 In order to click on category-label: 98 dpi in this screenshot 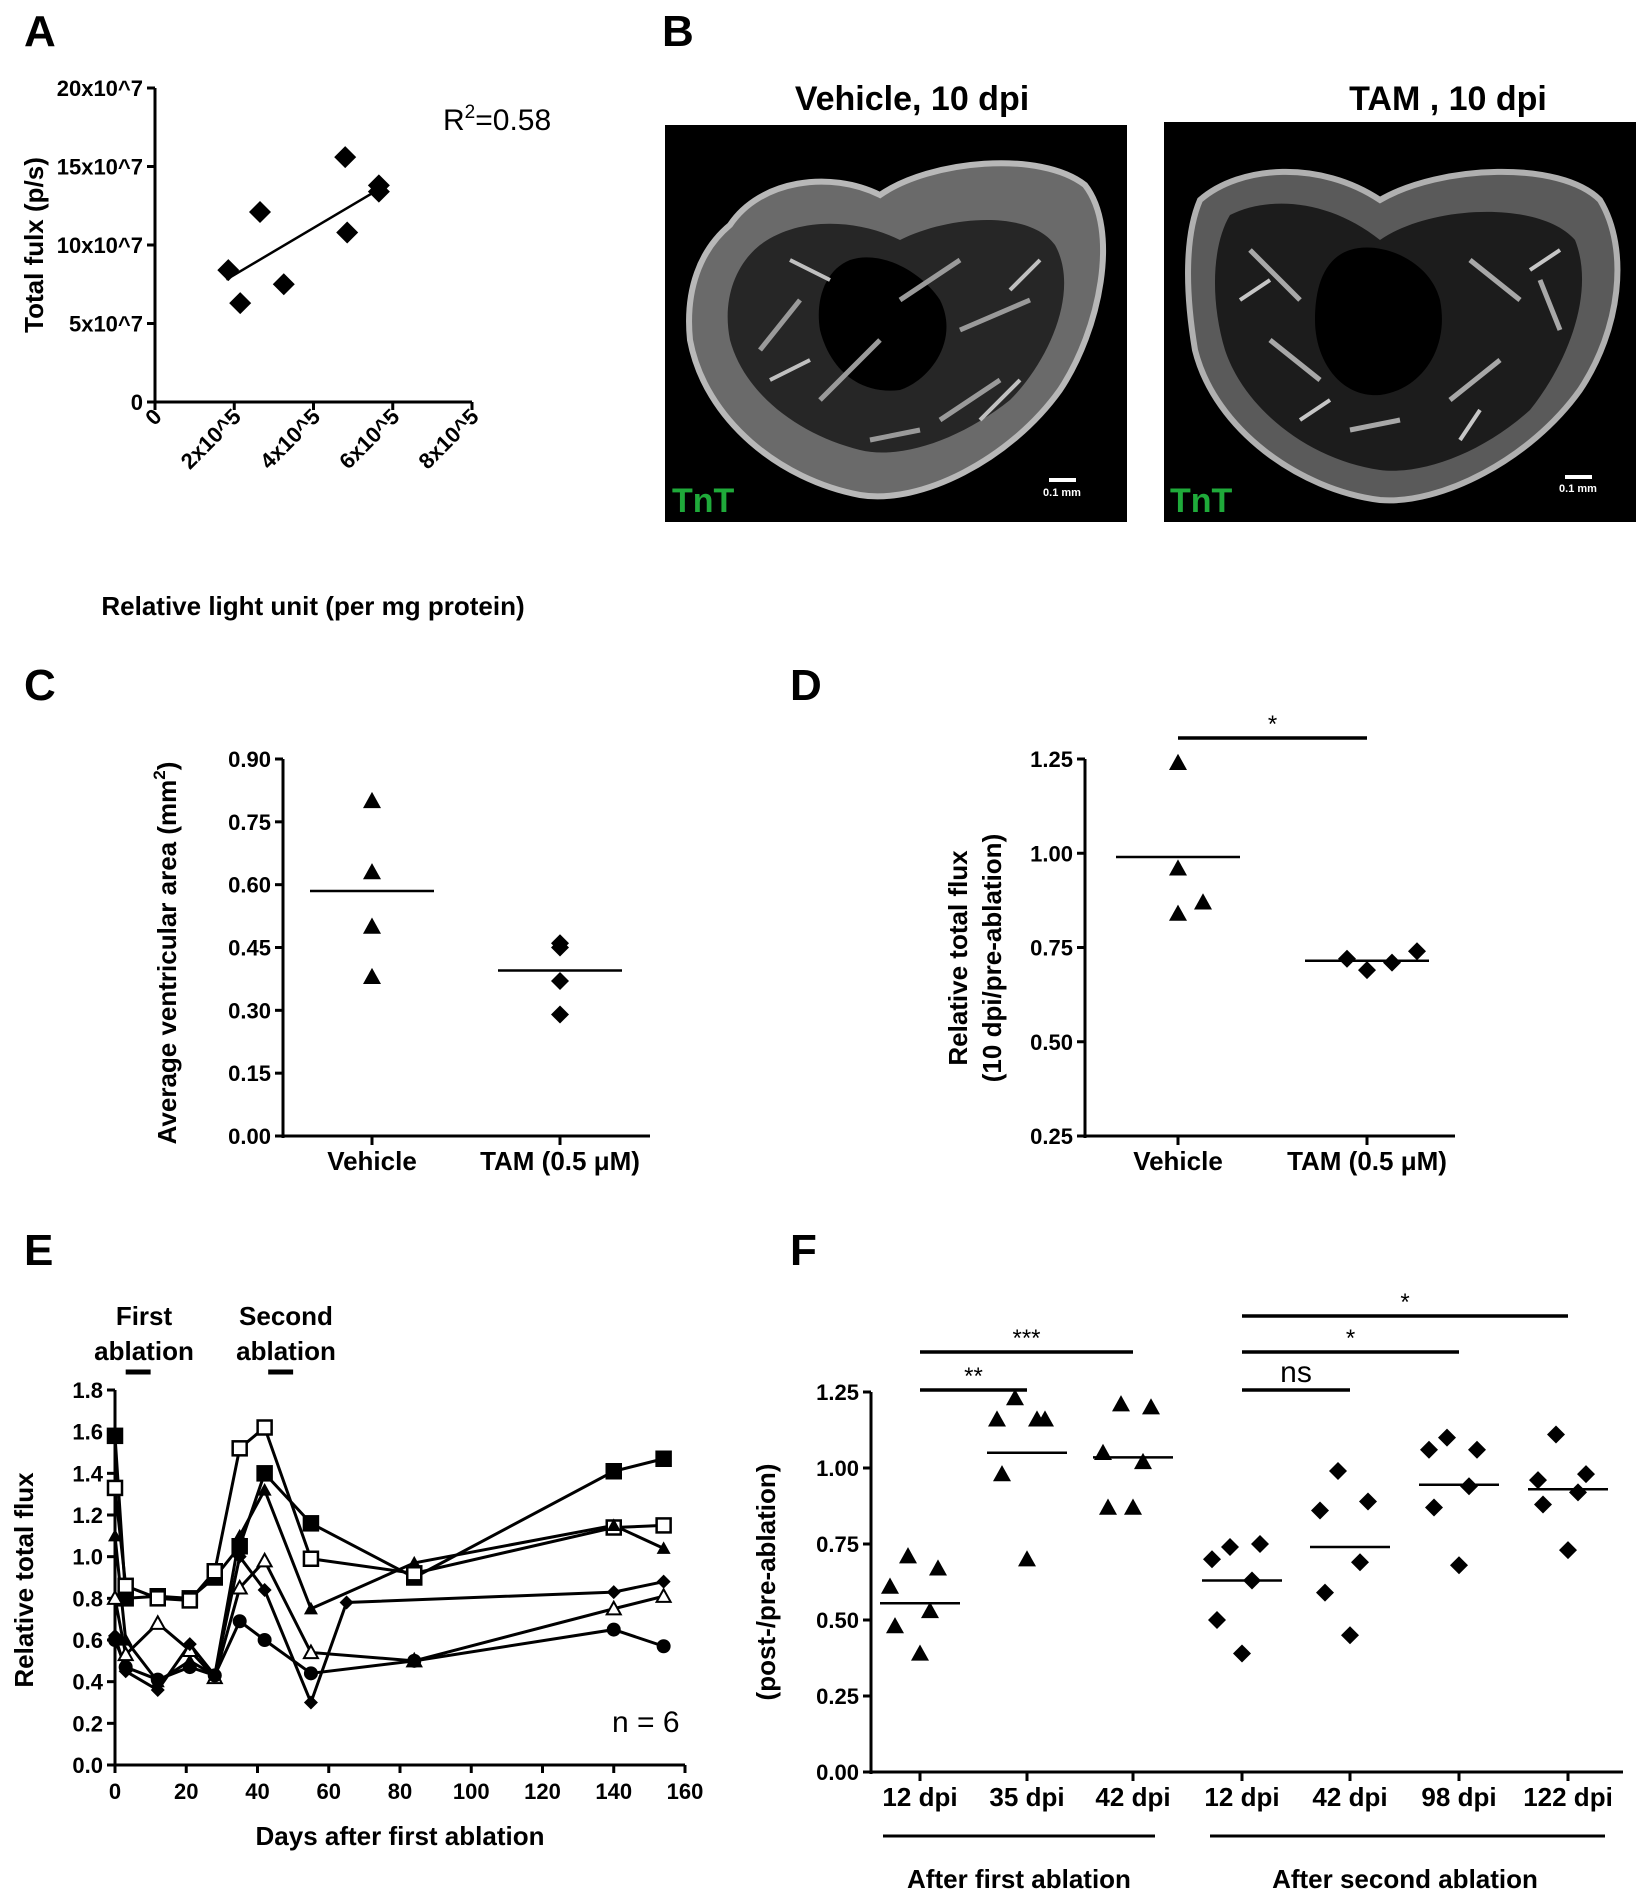, I will do `click(1458, 1797)`.